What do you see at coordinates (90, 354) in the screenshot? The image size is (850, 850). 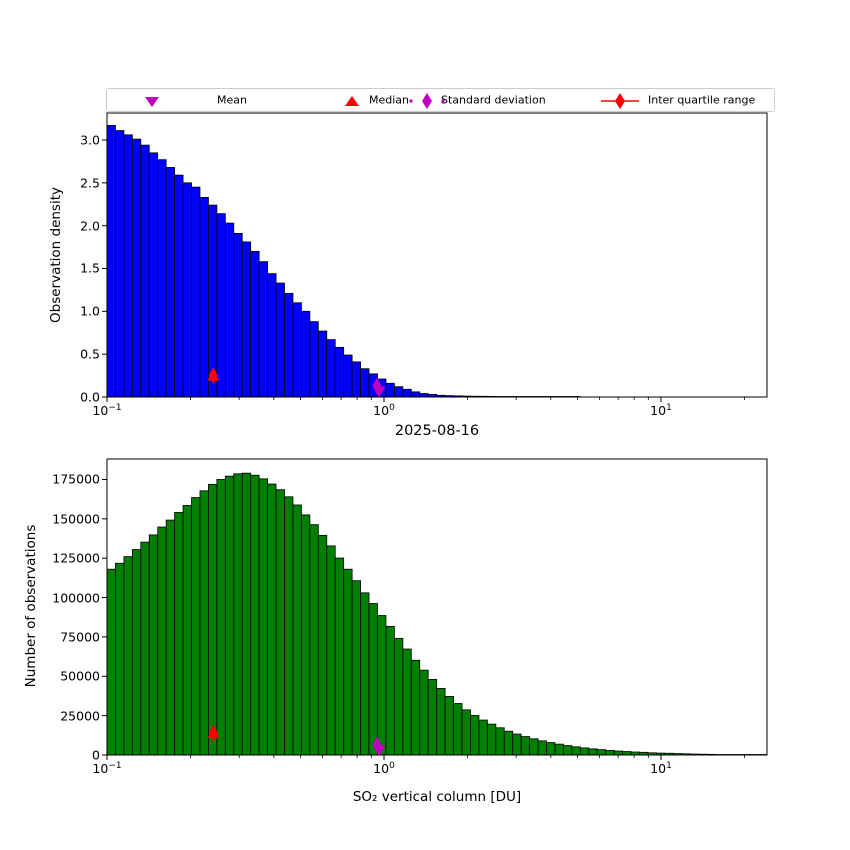 I see `y-tick-label: 0.5` at bounding box center [90, 354].